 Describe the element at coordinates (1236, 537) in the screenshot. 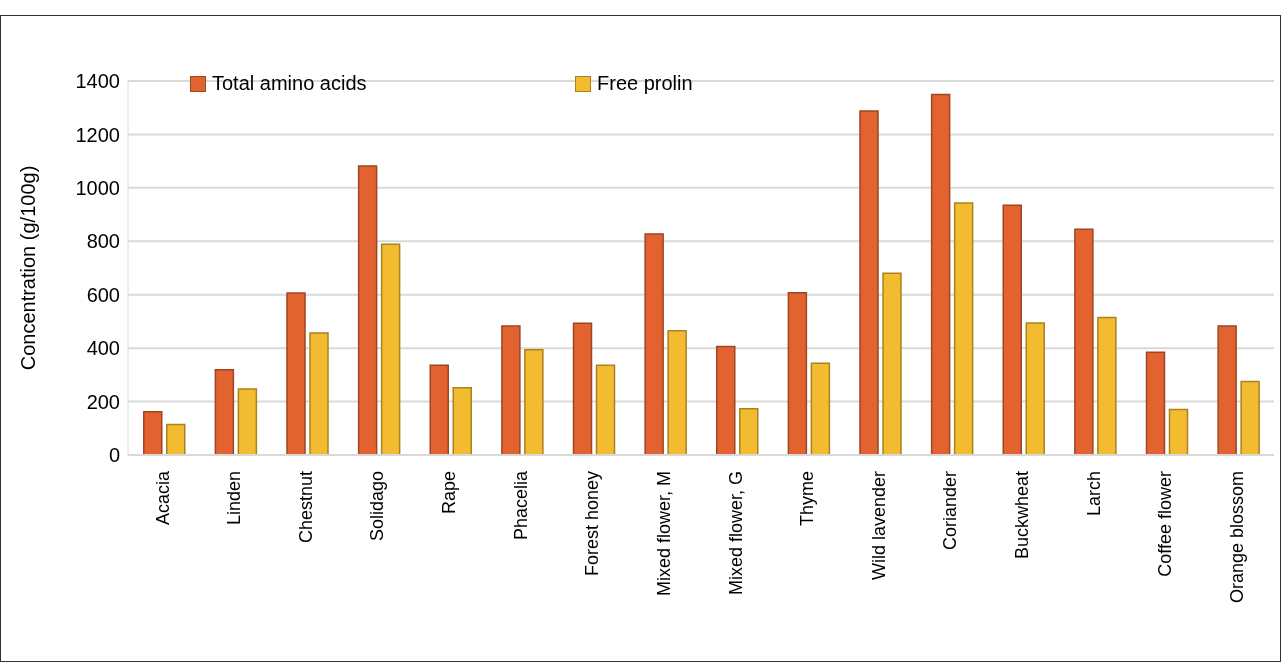

I see `x-tick-label: Orange blossom` at that location.